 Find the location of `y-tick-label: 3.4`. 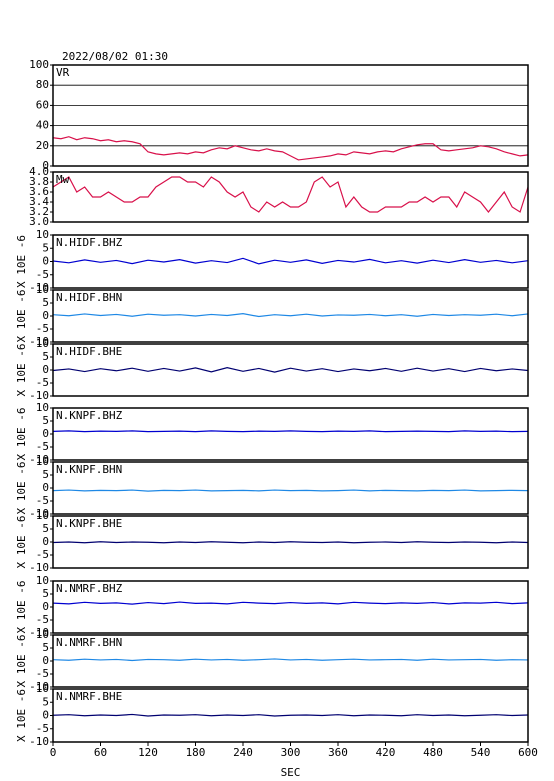

y-tick-label: 3.4 is located at coordinates (39, 201).